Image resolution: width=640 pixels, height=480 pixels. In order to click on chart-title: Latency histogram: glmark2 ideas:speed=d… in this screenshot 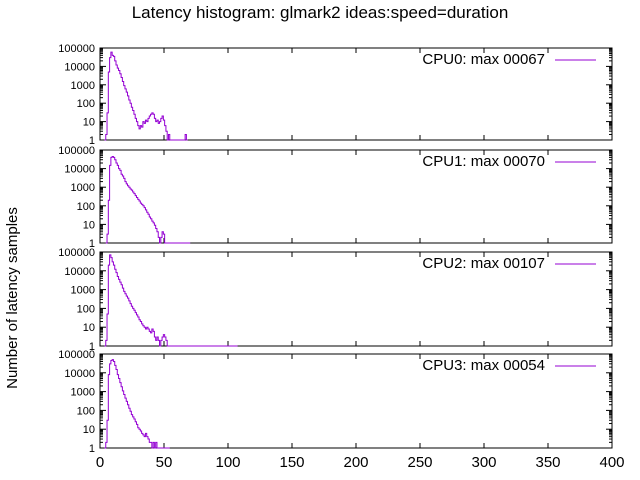, I will do `click(320, 12)`.